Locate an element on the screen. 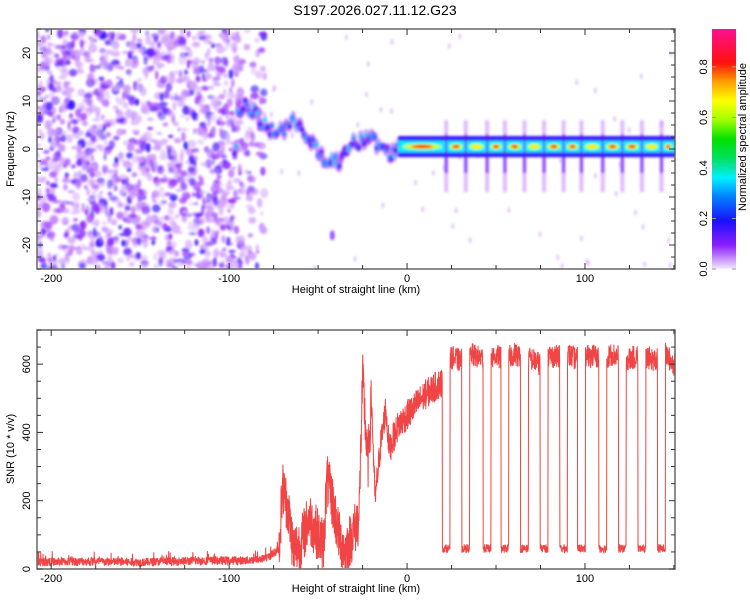 This screenshot has width=750, height=600. colorbar-tick-label: 0.2 is located at coordinates (704, 218).